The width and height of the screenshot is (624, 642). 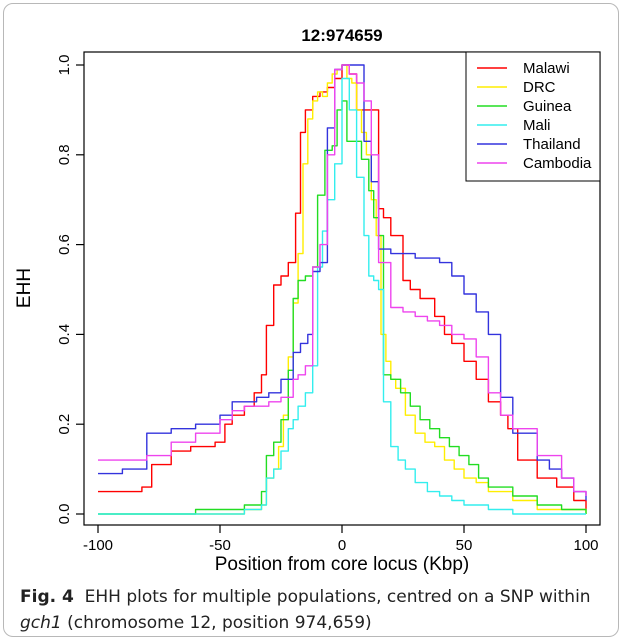 I want to click on x-tick-label: 100, so click(x=585, y=545).